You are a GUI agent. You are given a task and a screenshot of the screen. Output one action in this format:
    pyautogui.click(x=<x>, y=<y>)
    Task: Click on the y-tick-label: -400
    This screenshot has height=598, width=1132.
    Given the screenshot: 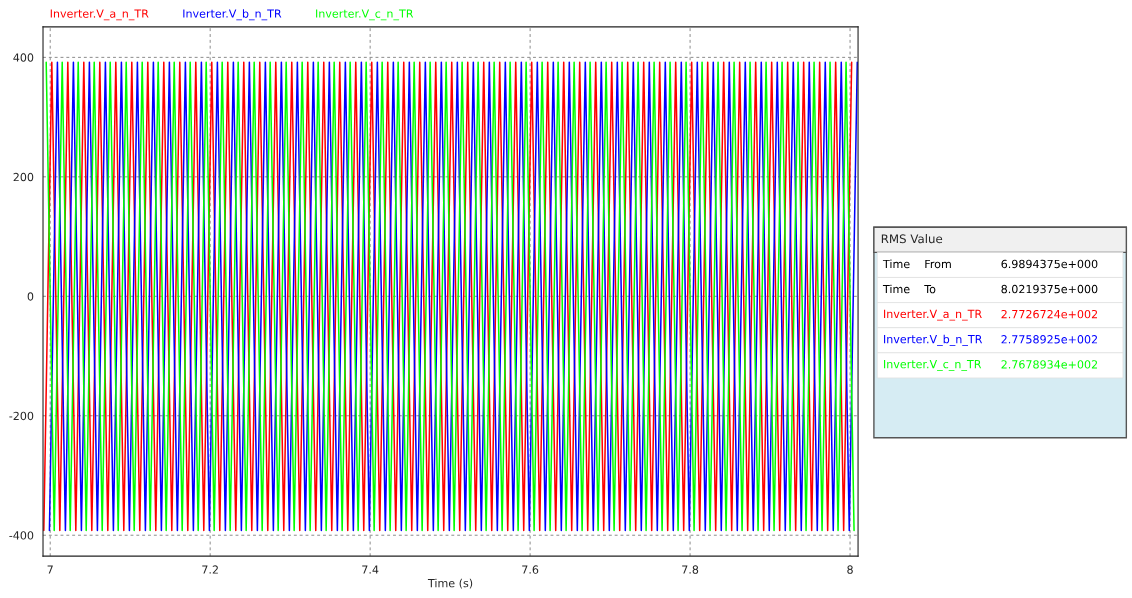 What is the action you would take?
    pyautogui.click(x=21, y=535)
    